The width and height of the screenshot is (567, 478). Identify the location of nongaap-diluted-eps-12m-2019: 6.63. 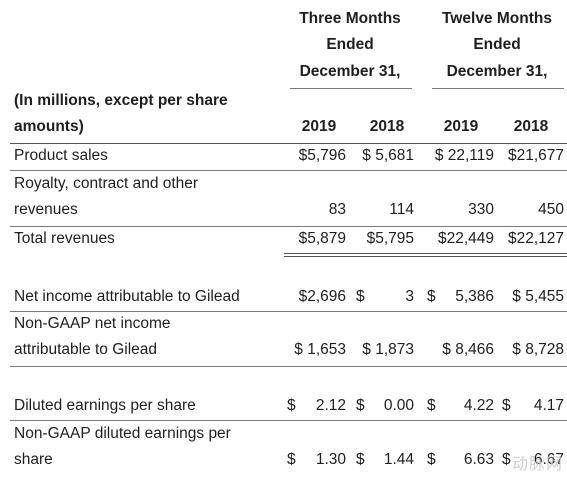
(478, 459).